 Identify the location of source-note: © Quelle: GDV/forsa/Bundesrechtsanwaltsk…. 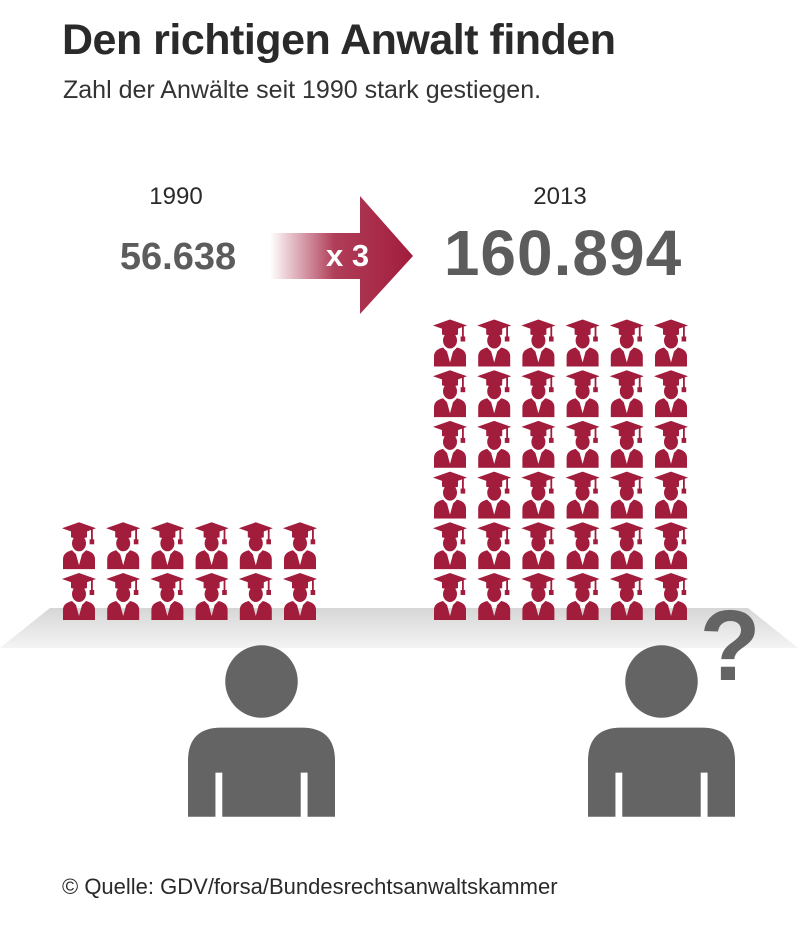
(310, 886).